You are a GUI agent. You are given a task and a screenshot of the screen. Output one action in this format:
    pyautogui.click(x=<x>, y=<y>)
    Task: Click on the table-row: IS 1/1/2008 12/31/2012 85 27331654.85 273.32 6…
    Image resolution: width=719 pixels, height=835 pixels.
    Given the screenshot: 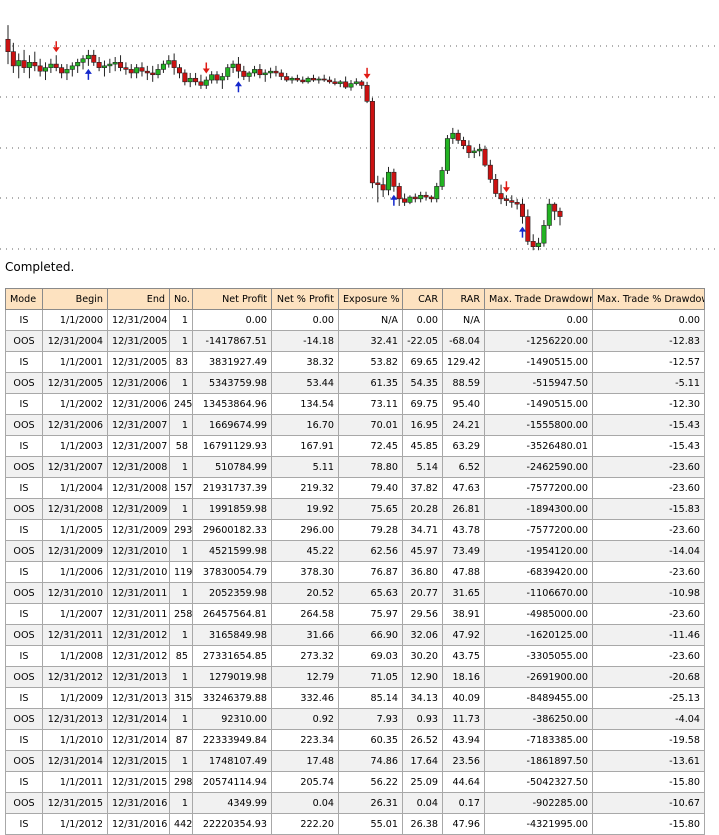 What is the action you would take?
    pyautogui.click(x=355, y=656)
    